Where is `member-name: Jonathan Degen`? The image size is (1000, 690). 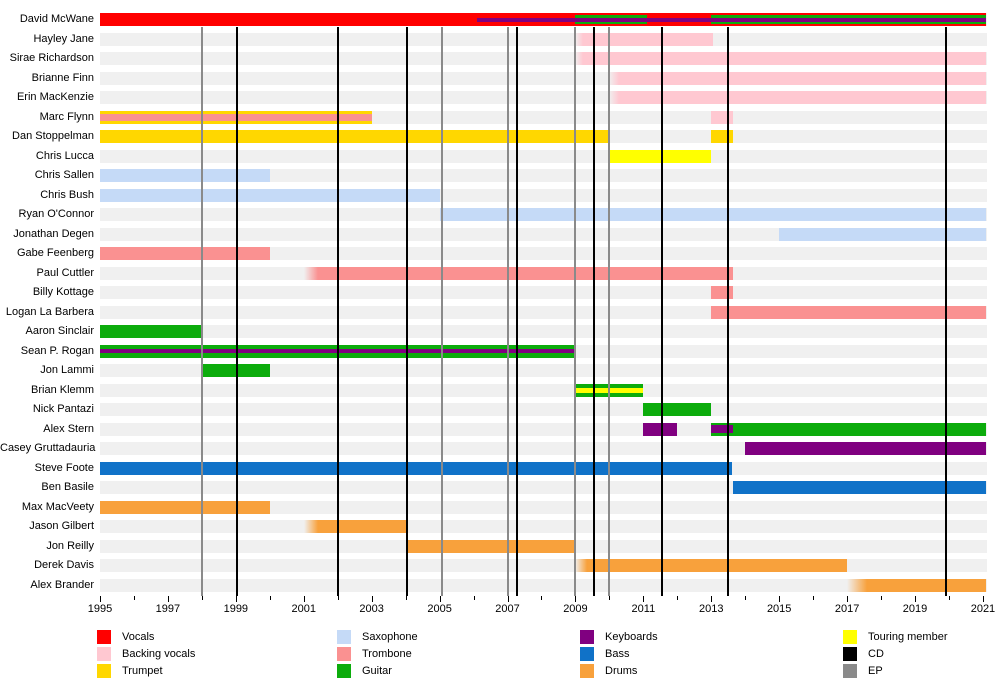 member-name: Jonathan Degen is located at coordinates (53, 233).